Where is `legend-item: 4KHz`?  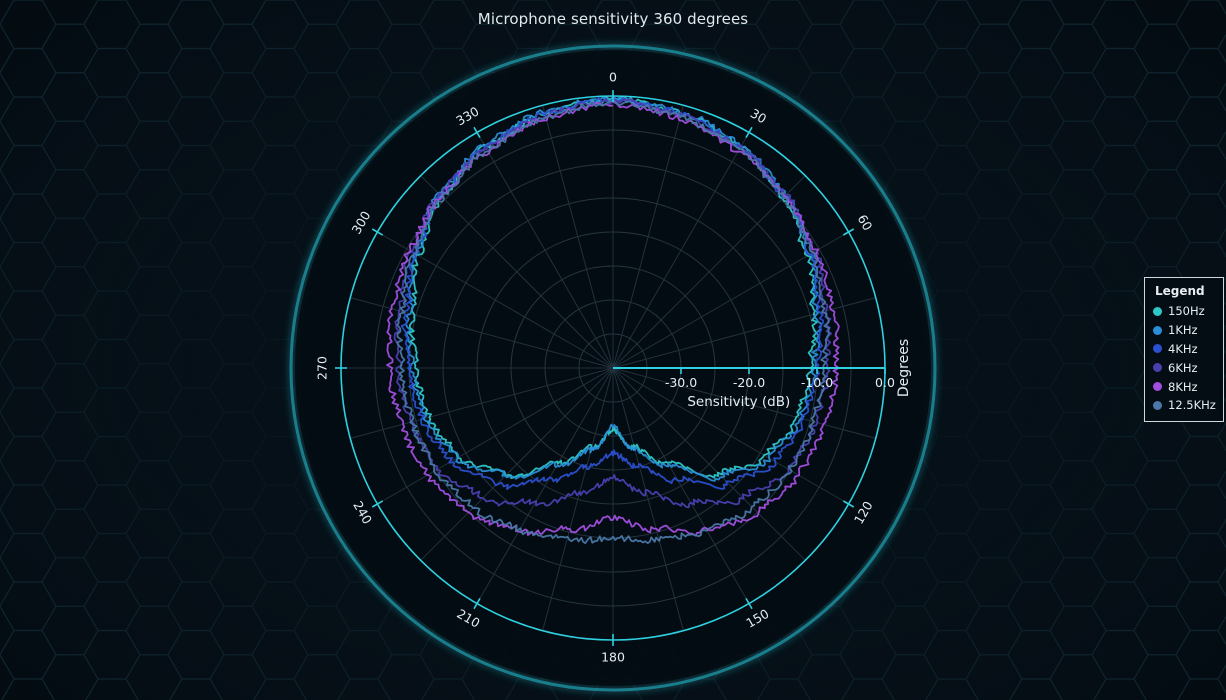
legend-item: 4KHz is located at coordinates (1188, 349).